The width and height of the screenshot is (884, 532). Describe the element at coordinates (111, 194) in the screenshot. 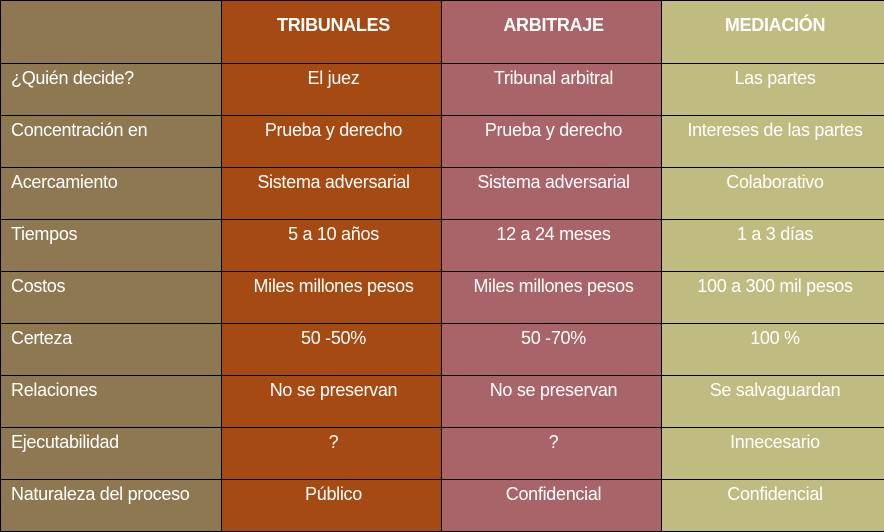

I see `row-label: Acercamiento` at that location.